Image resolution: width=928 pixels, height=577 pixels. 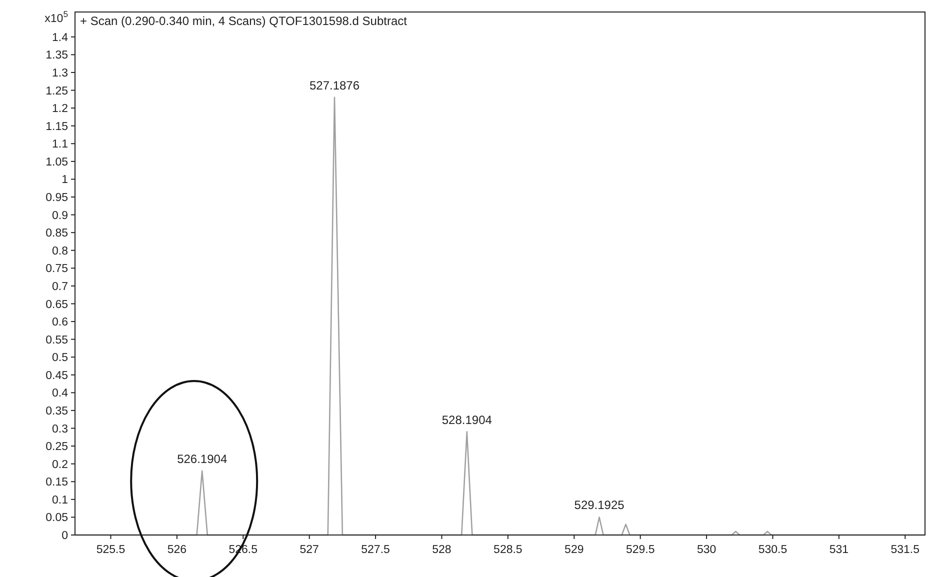 What do you see at coordinates (60, 38) in the screenshot?
I see `y-tick-label: 1.4` at bounding box center [60, 38].